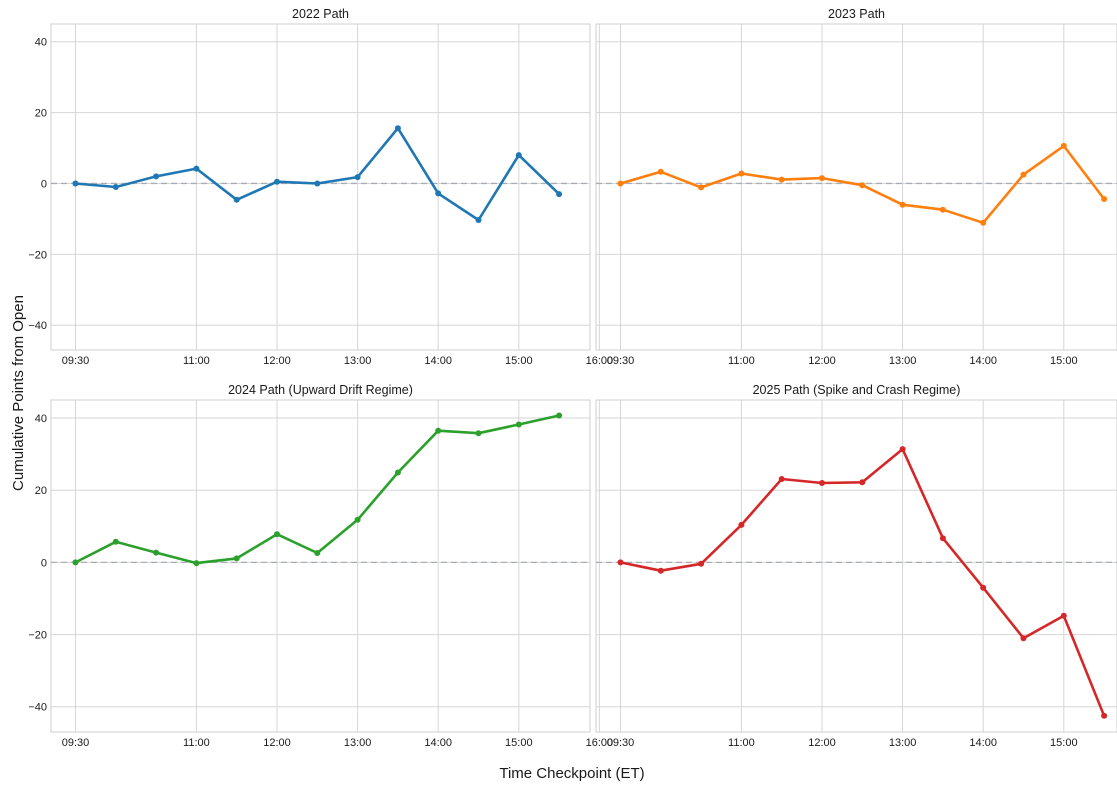  I want to click on x-axis-title: Time Checkpoint (ET), so click(571, 773).